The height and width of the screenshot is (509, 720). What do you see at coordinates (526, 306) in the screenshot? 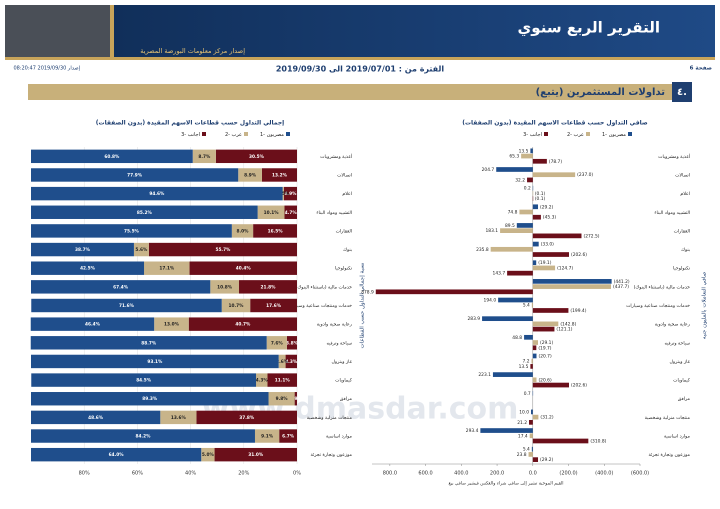
I see `value-label: 5.4` at bounding box center [526, 306].